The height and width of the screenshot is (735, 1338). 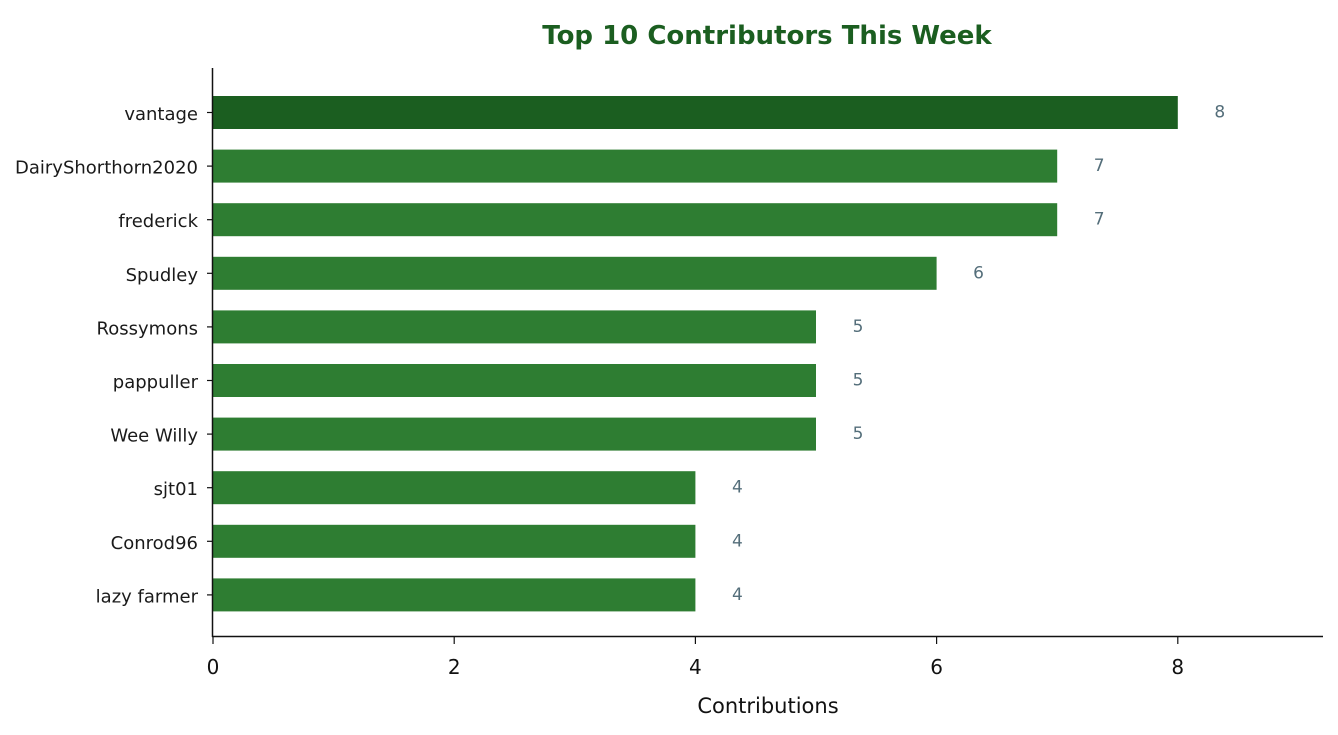 What do you see at coordinates (158, 221) in the screenshot?
I see `category-label: frederick` at bounding box center [158, 221].